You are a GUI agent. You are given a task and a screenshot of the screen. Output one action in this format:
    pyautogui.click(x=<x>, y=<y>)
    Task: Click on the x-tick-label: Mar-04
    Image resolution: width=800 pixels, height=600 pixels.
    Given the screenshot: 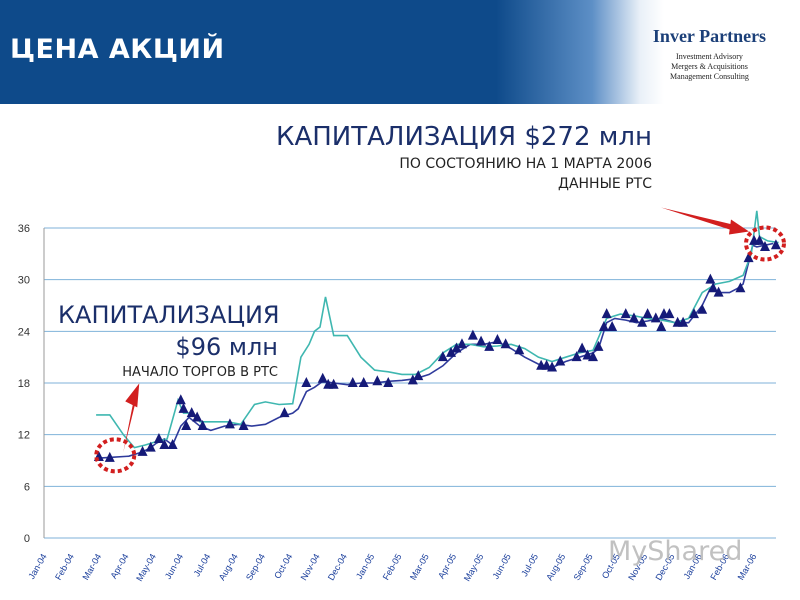 What is the action you would take?
    pyautogui.click(x=91, y=567)
    